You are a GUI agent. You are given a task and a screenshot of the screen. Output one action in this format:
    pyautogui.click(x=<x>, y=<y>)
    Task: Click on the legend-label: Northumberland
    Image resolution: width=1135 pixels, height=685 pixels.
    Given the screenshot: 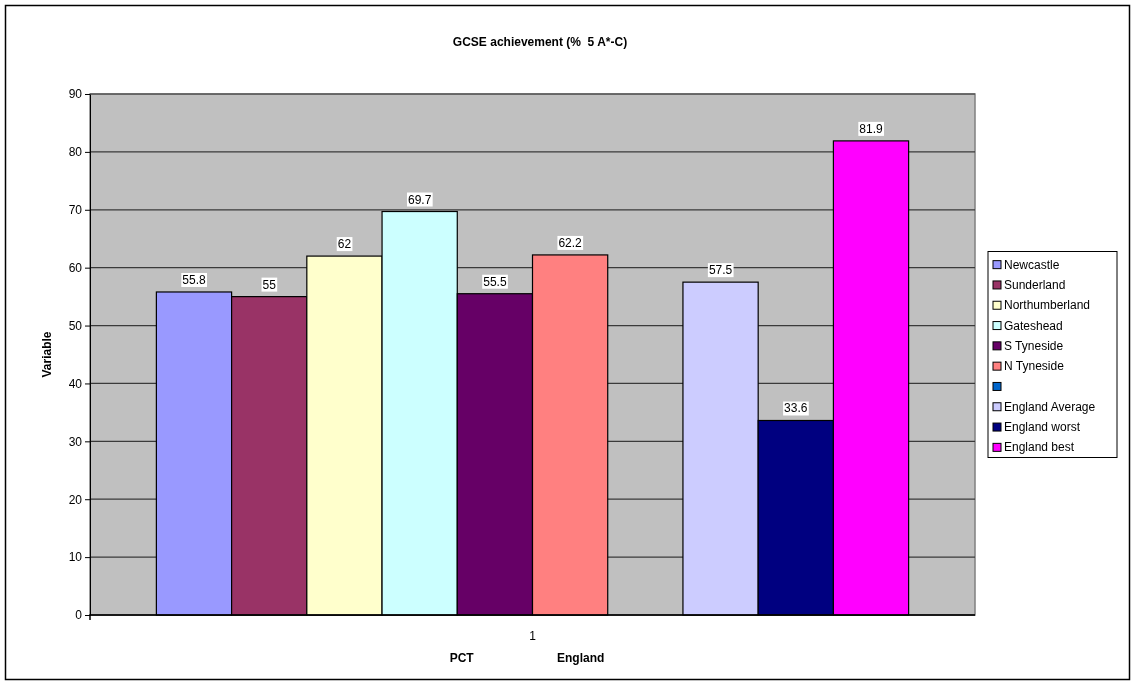 What is the action you would take?
    pyautogui.click(x=1047, y=305)
    